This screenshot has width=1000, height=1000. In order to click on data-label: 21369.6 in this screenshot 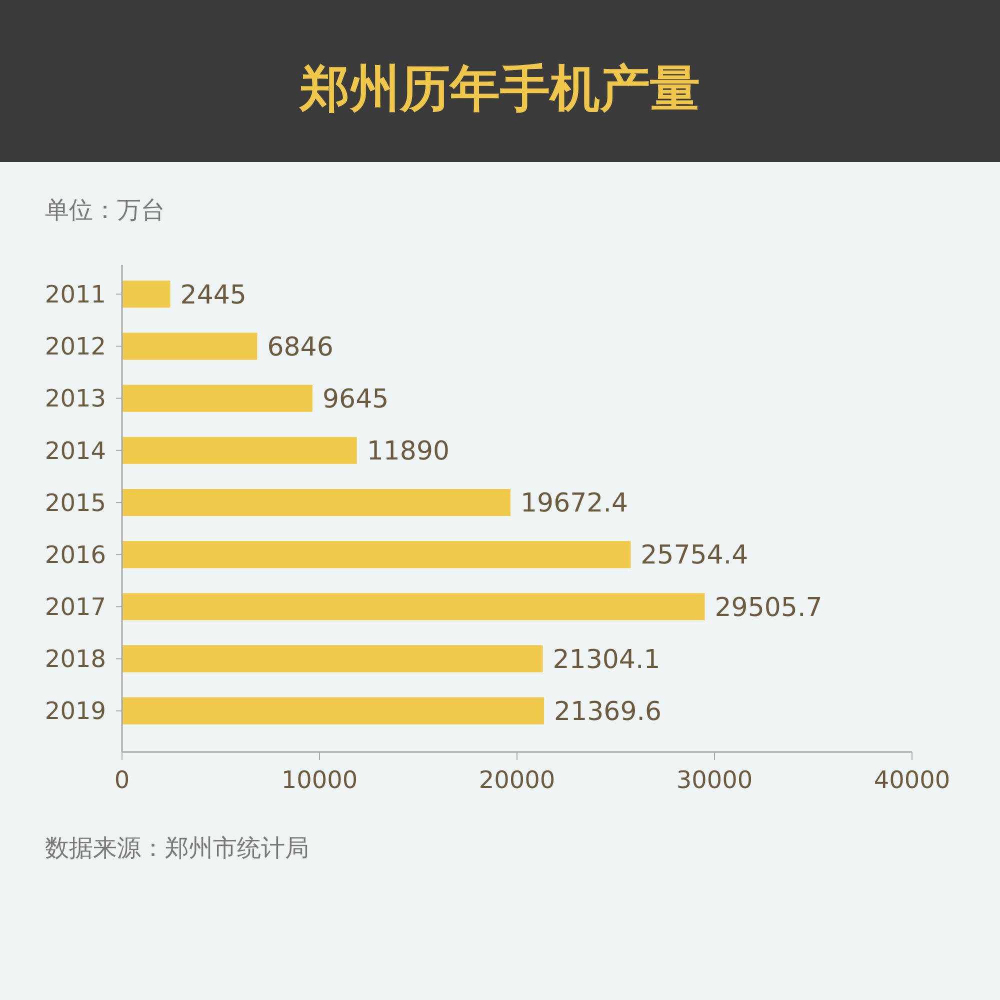, I will do `click(608, 711)`.